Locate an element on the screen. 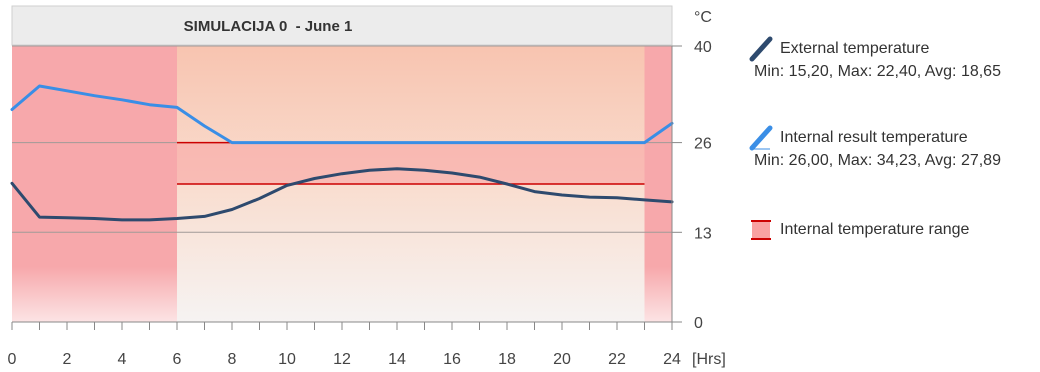 Image resolution: width=1040 pixels, height=372 pixels. x-tick-label: 0 is located at coordinates (12, 359).